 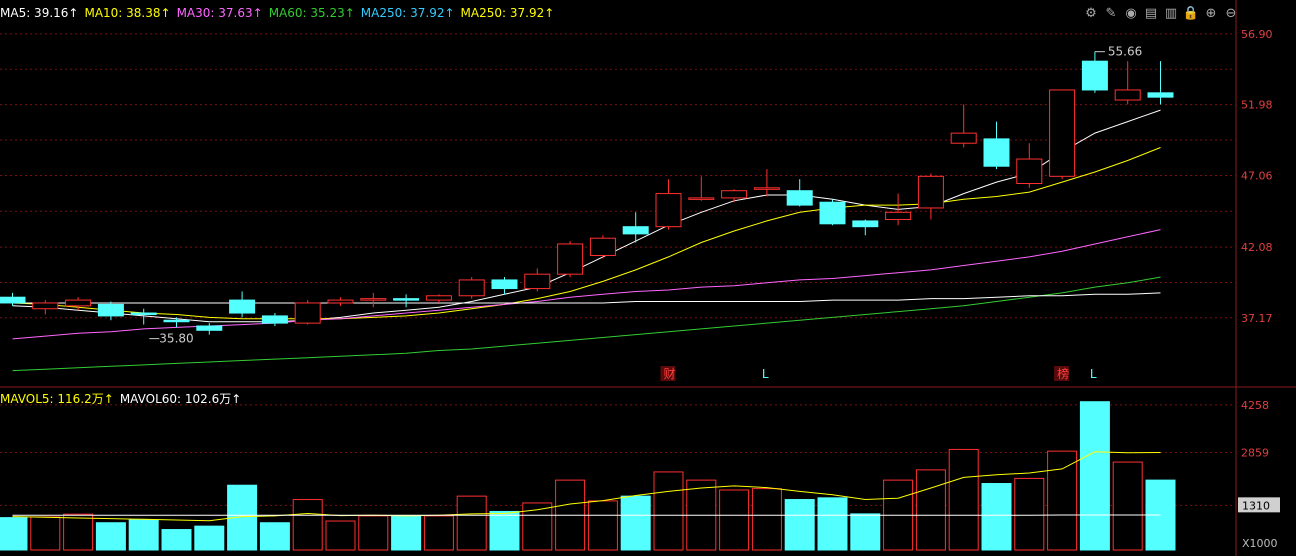 I want to click on ma-legend-item-4: MA250: 37.92↑, so click(x=407, y=13).